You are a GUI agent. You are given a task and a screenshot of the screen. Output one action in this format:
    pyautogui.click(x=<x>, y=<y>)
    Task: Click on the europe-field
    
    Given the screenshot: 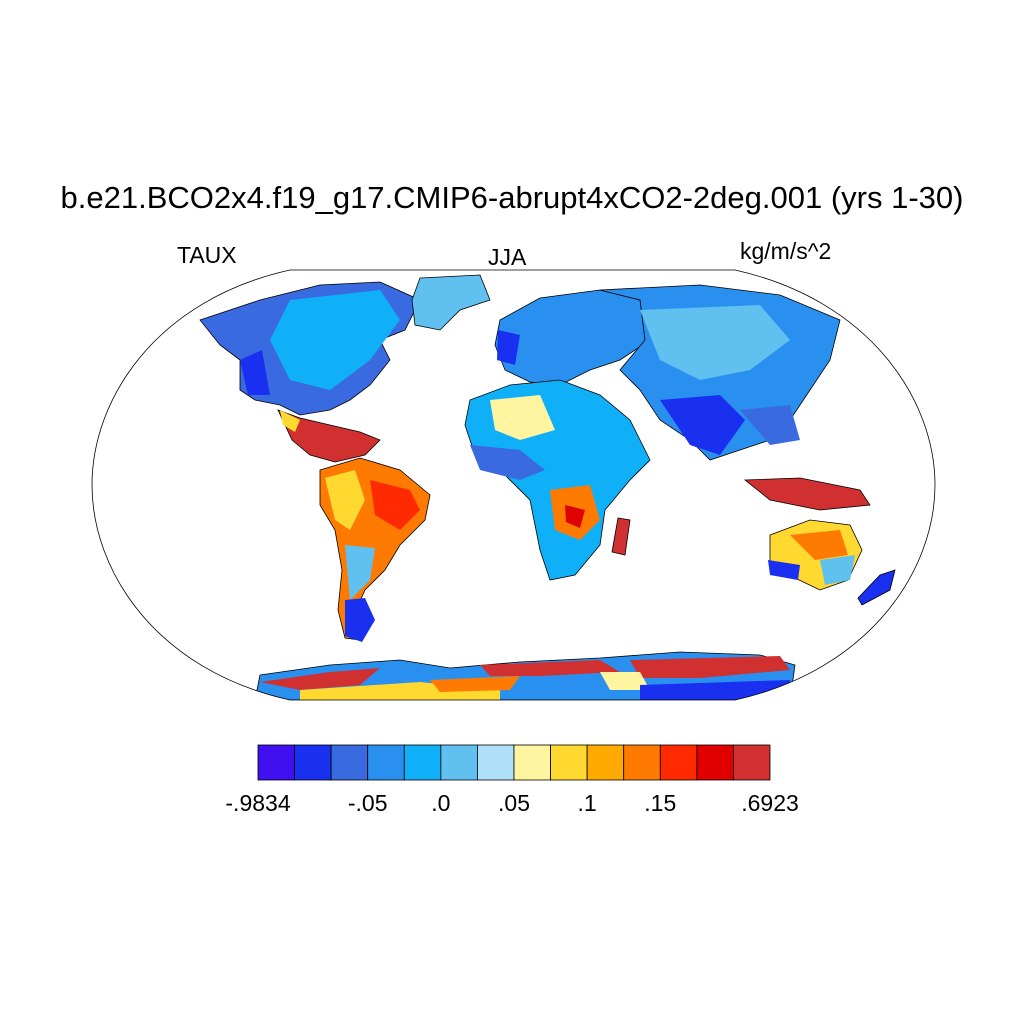 What is the action you would take?
    pyautogui.click(x=572, y=337)
    